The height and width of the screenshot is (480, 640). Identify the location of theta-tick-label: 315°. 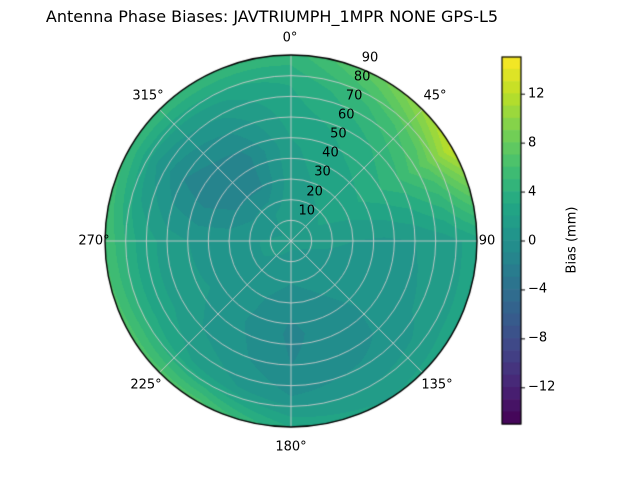
(148, 96).